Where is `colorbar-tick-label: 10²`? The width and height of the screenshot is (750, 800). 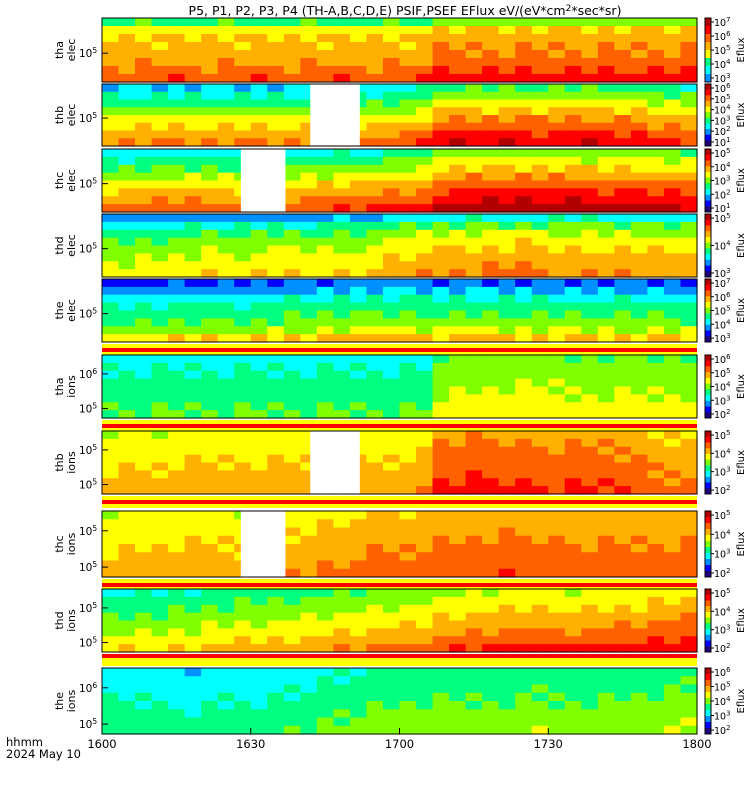 colorbar-tick-label: 10² is located at coordinates (722, 414).